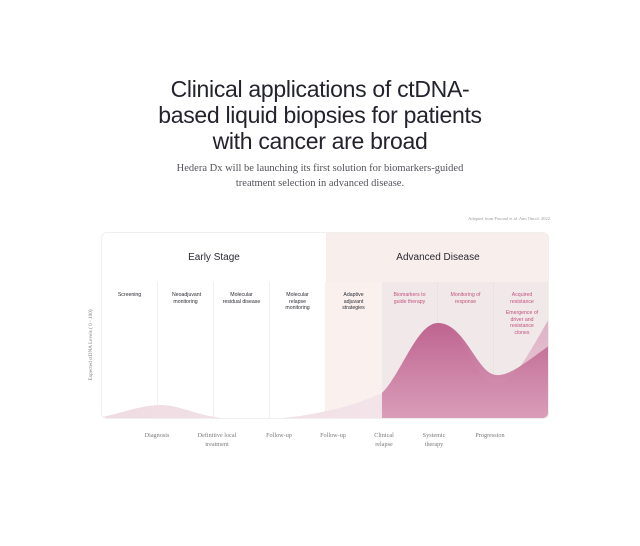 The width and height of the screenshot is (640, 546). I want to click on column-neoadjuvant: Neoadjuvant monitoring, so click(186, 350).